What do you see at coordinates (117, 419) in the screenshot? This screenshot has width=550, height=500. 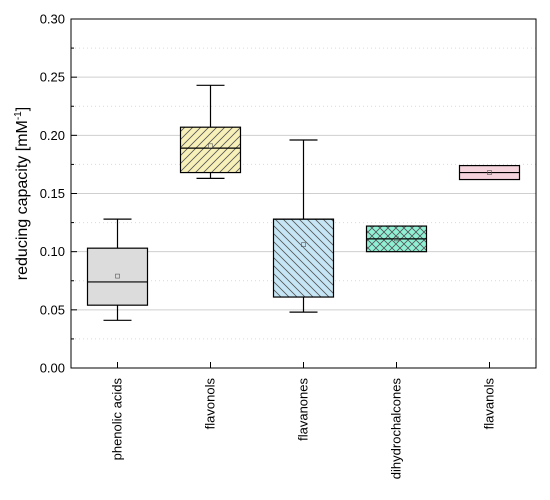 I see `x-tick-label: phenolic acids` at bounding box center [117, 419].